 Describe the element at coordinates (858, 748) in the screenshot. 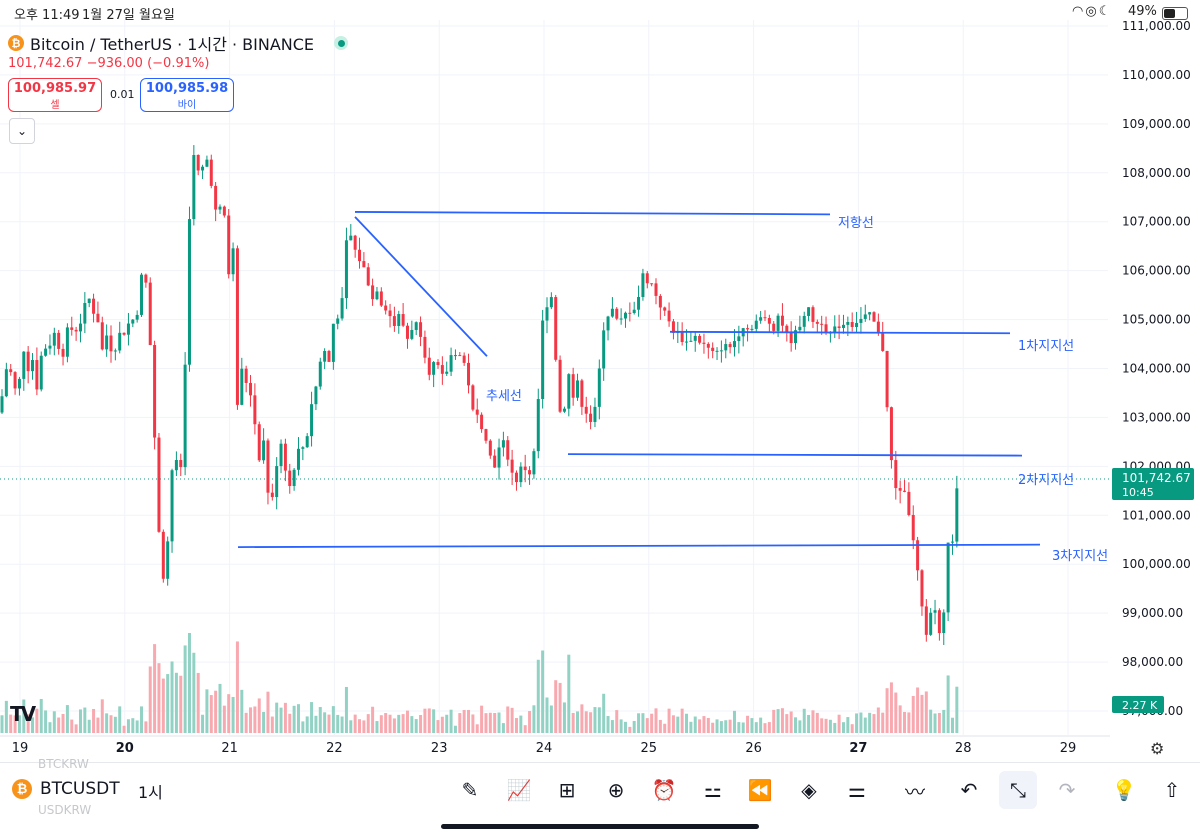

I see `x-tick-label: 27` at that location.